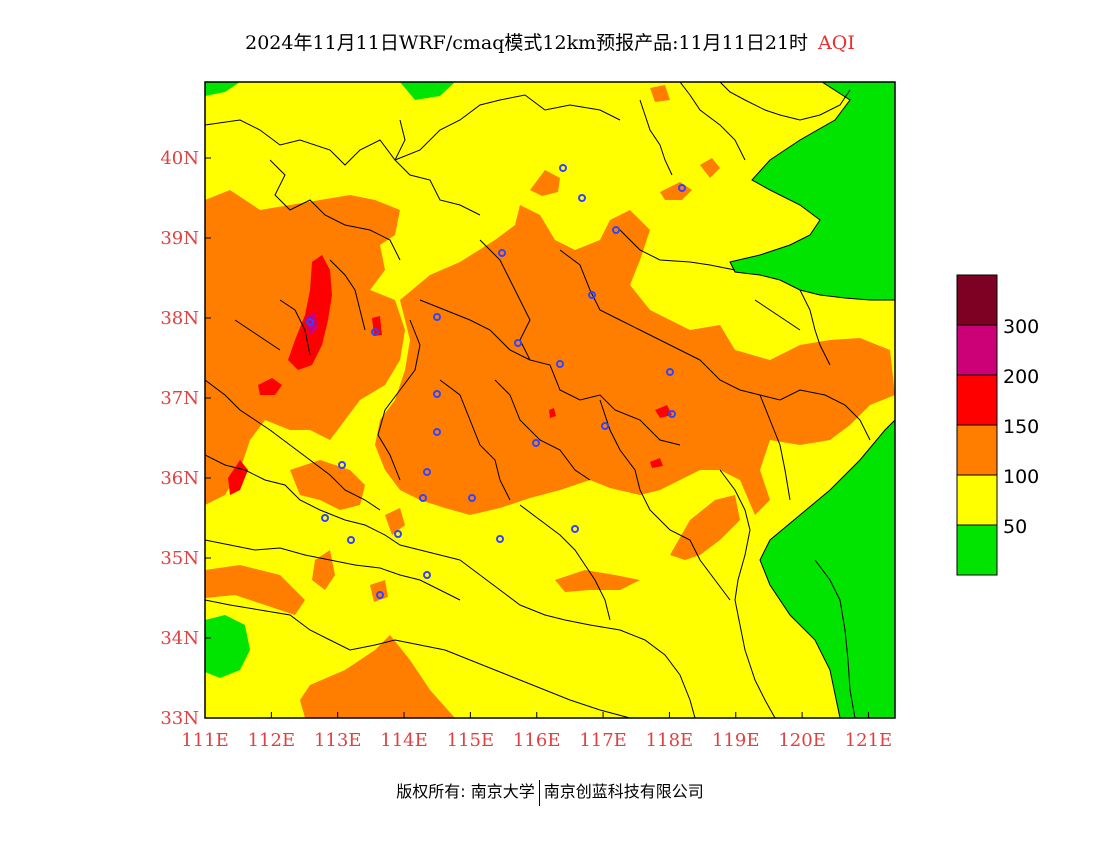 This screenshot has width=1100, height=850. Describe the element at coordinates (205, 740) in the screenshot. I see `x-tick-label: 111E` at that location.